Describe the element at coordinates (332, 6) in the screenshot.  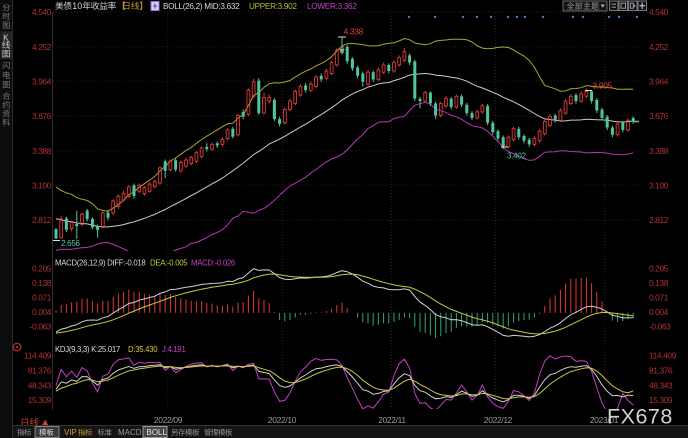
I see `svg-text: LOWER:3.362` at that location.